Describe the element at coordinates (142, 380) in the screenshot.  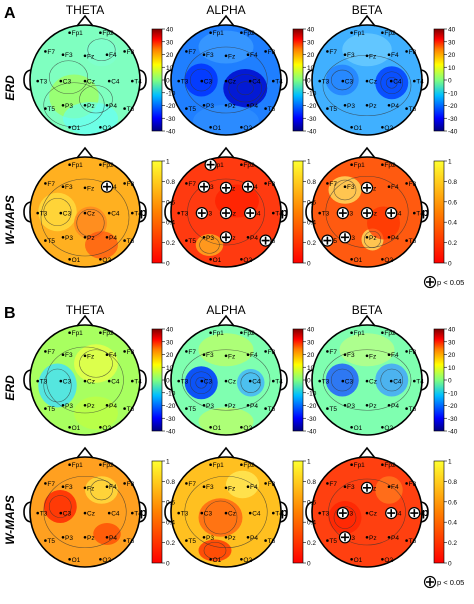
I see `right-ear` at that location.